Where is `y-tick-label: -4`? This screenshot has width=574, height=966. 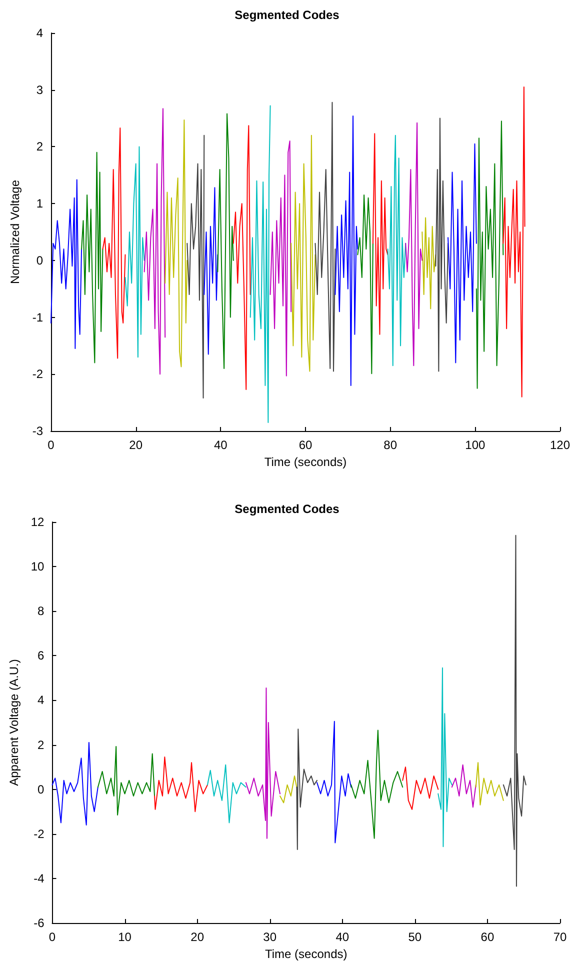 y-tick-label: -4 is located at coordinates (39, 878).